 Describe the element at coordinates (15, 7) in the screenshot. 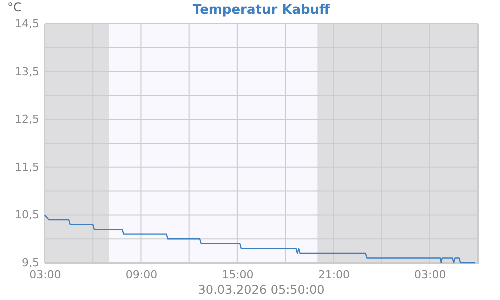

I see `y-axis-title: °C` at that location.